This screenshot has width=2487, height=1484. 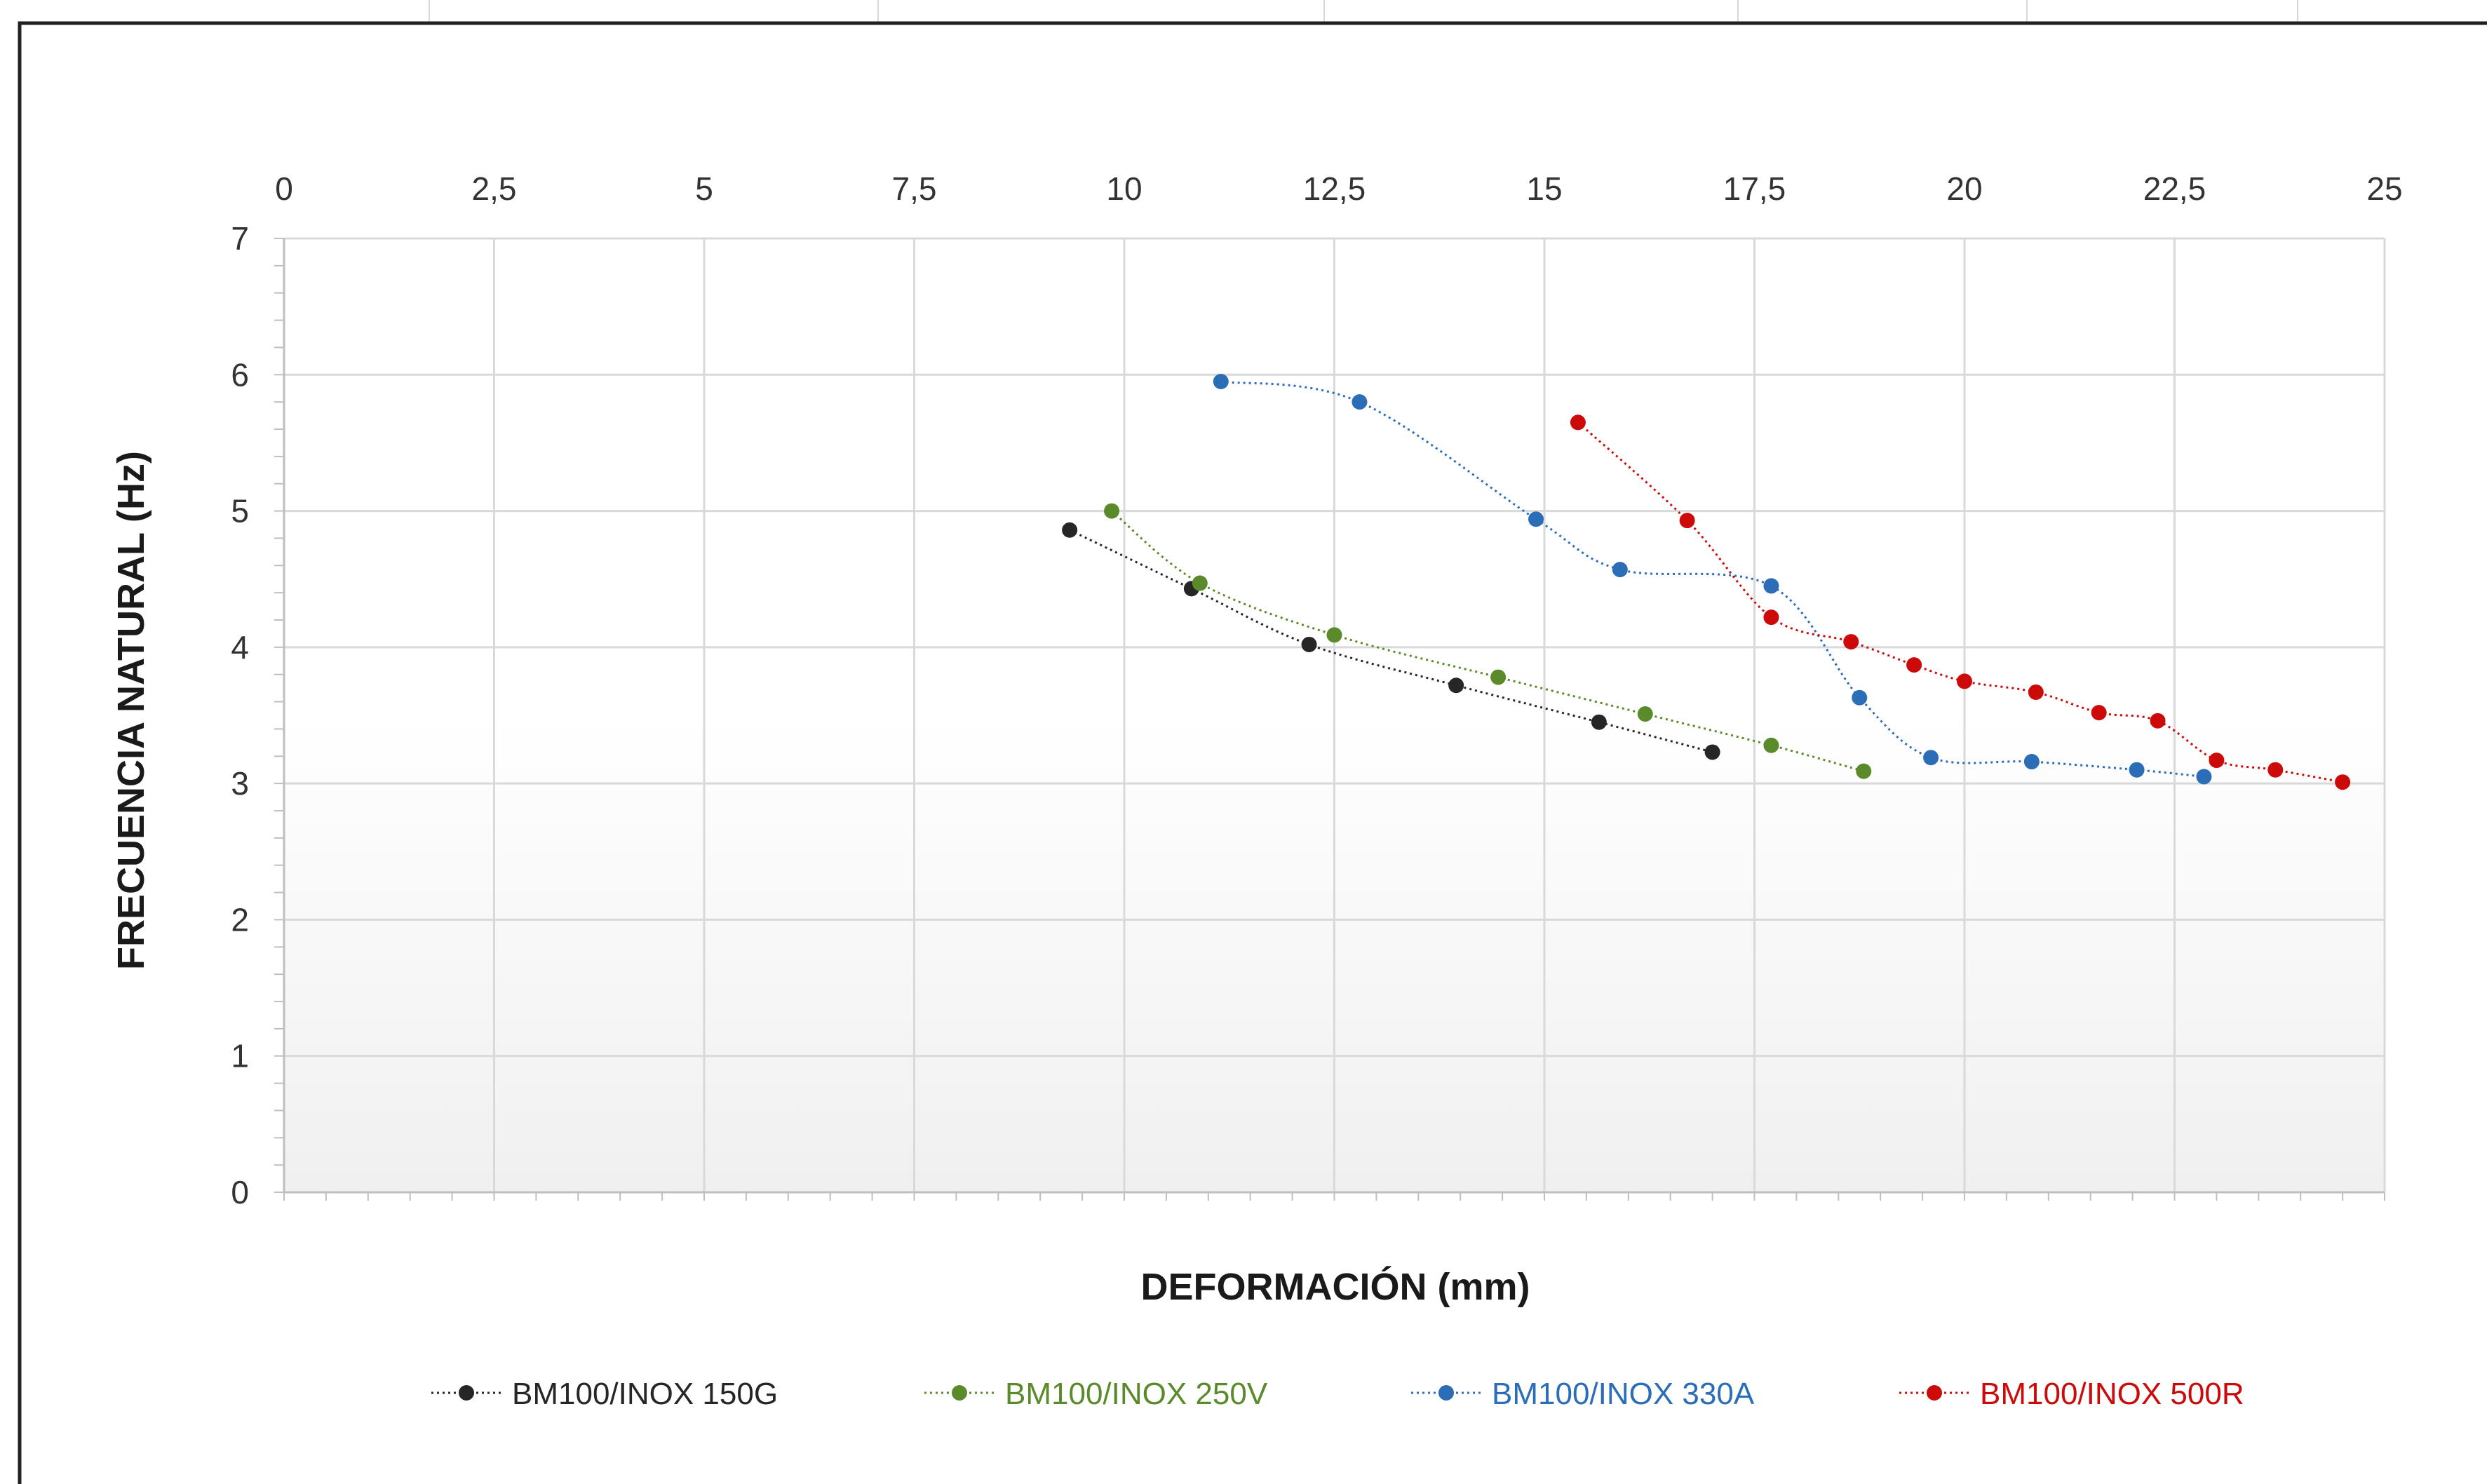 I want to click on x-tick-label: 22,5, so click(x=2174, y=189).